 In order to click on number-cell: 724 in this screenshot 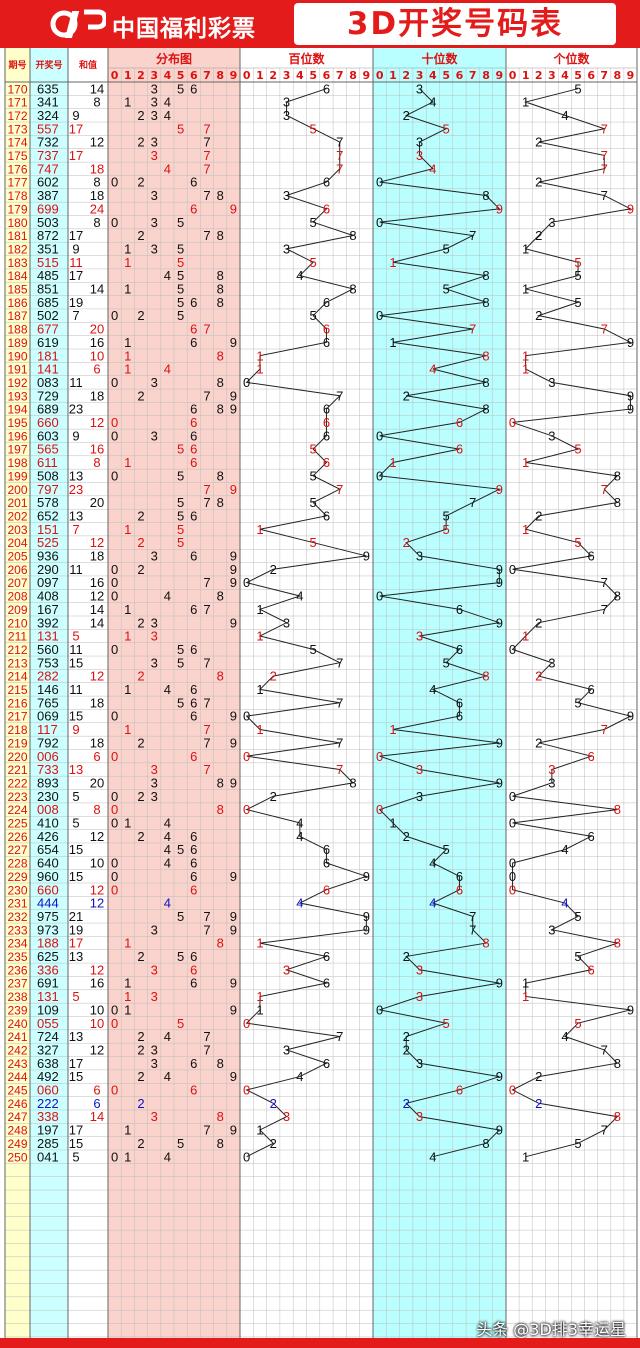, I will do `click(48, 1036)`.